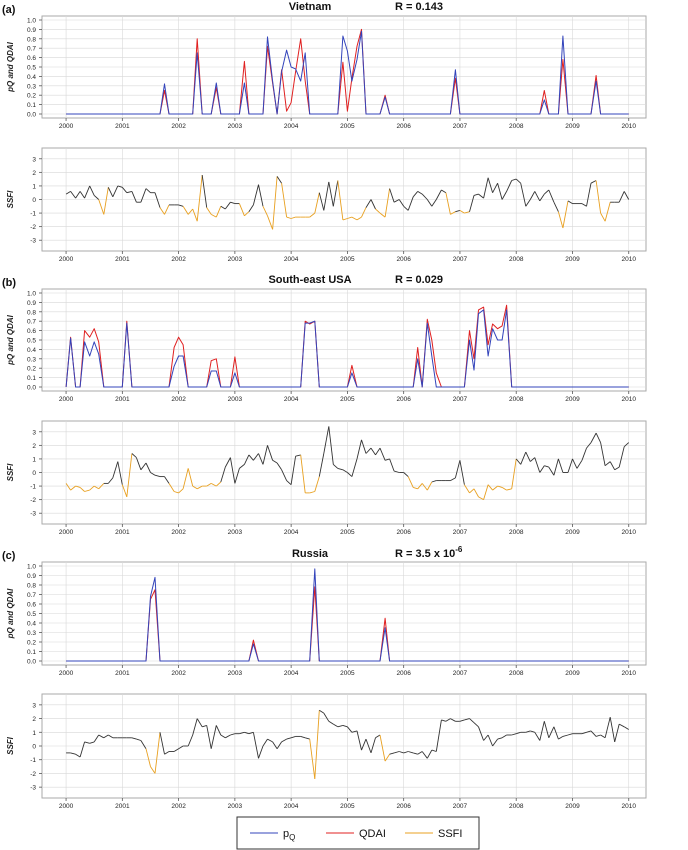  Describe the element at coordinates (235, 399) in the screenshot. I see `panel-b-top-xtick-label: 2003` at that location.